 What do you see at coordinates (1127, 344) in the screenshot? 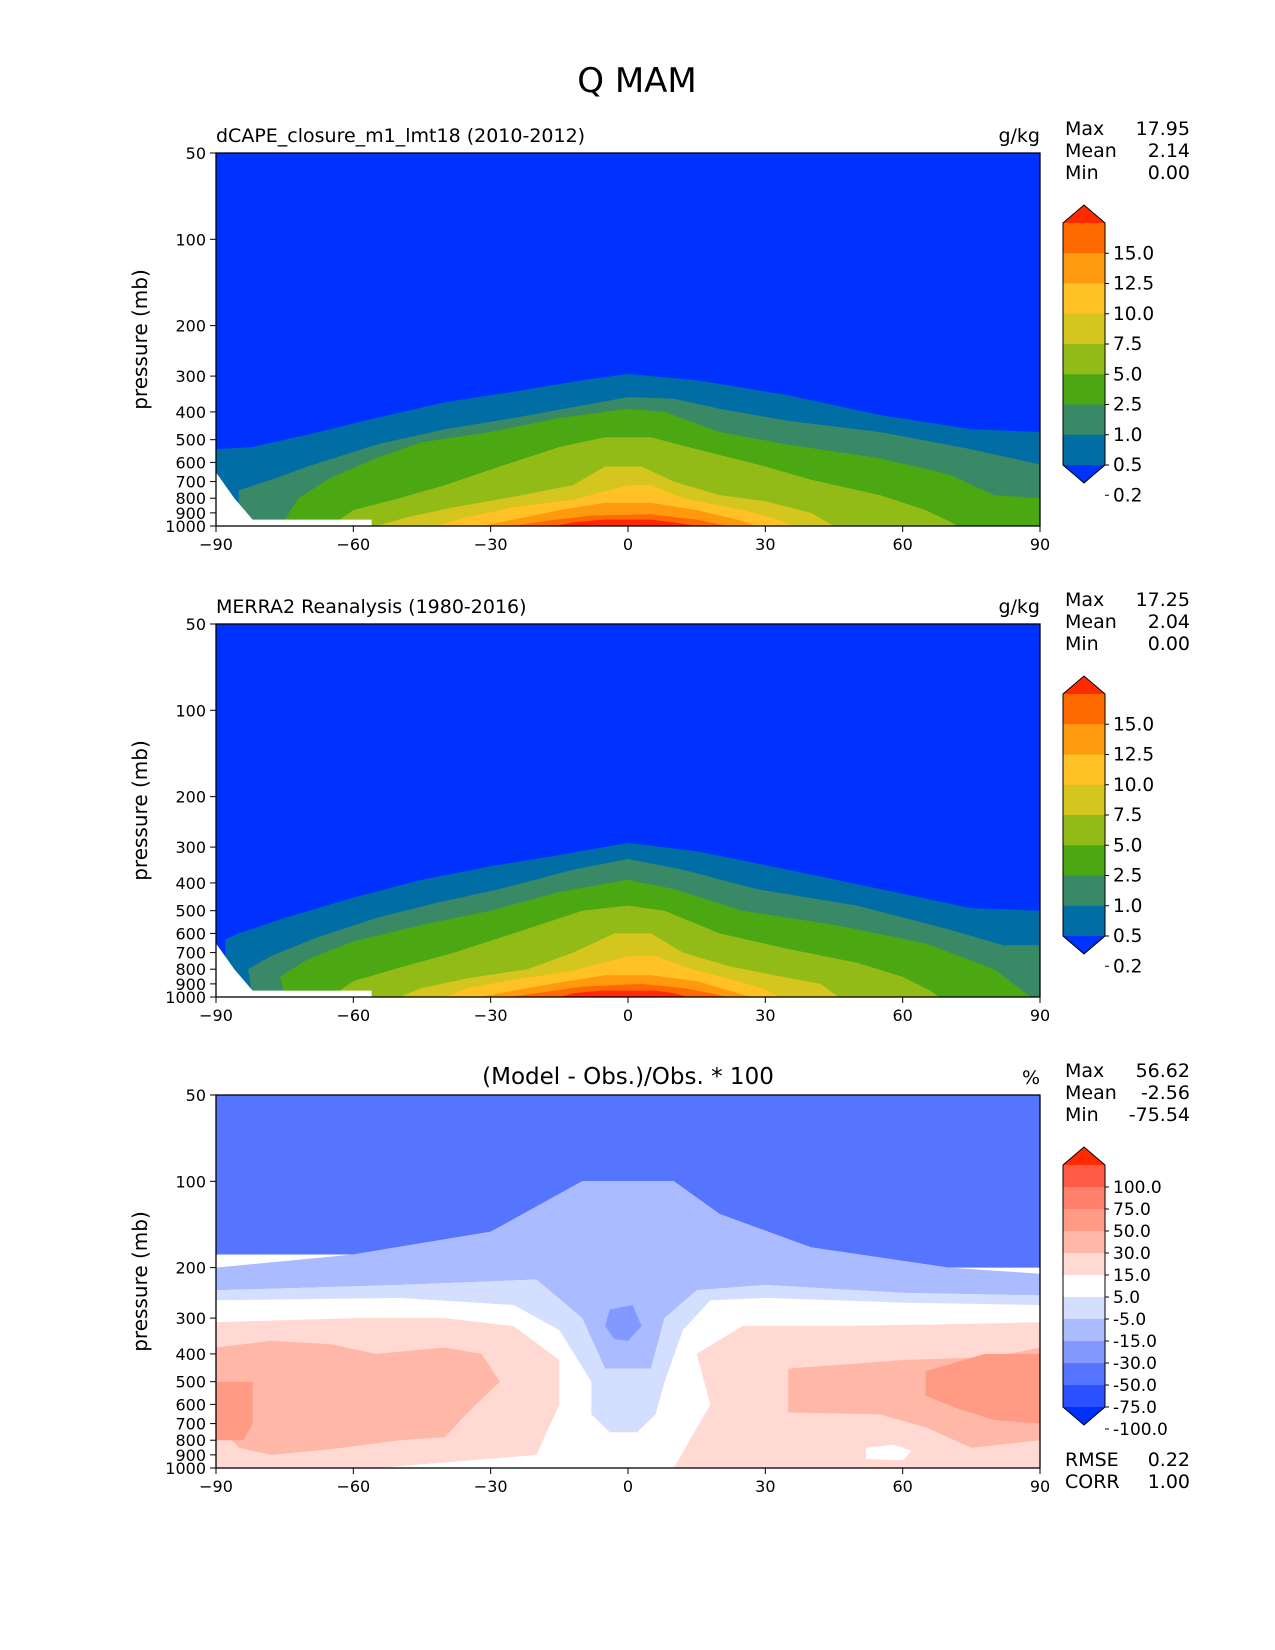
I see `colorbar-tick-label: 7.5` at bounding box center [1127, 344].